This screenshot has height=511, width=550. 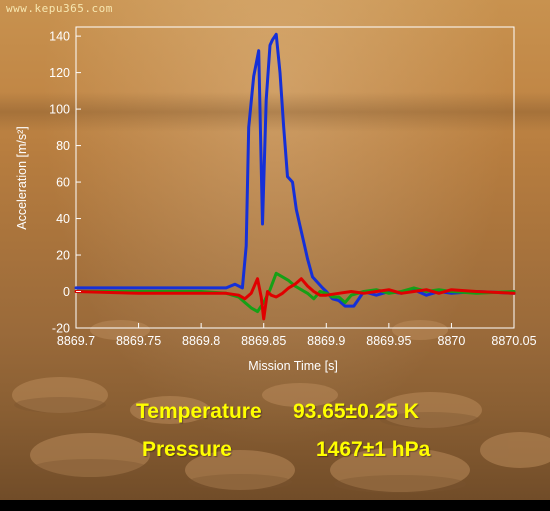 What do you see at coordinates (187, 449) in the screenshot?
I see `pressure-label: Pressure` at bounding box center [187, 449].